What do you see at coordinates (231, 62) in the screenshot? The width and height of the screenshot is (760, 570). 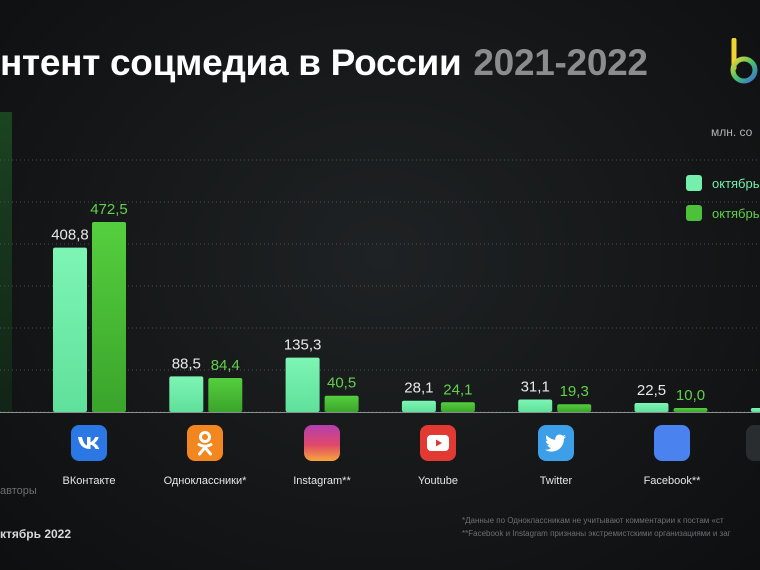 I see `title-main: нтент соцмедиа в России` at bounding box center [231, 62].